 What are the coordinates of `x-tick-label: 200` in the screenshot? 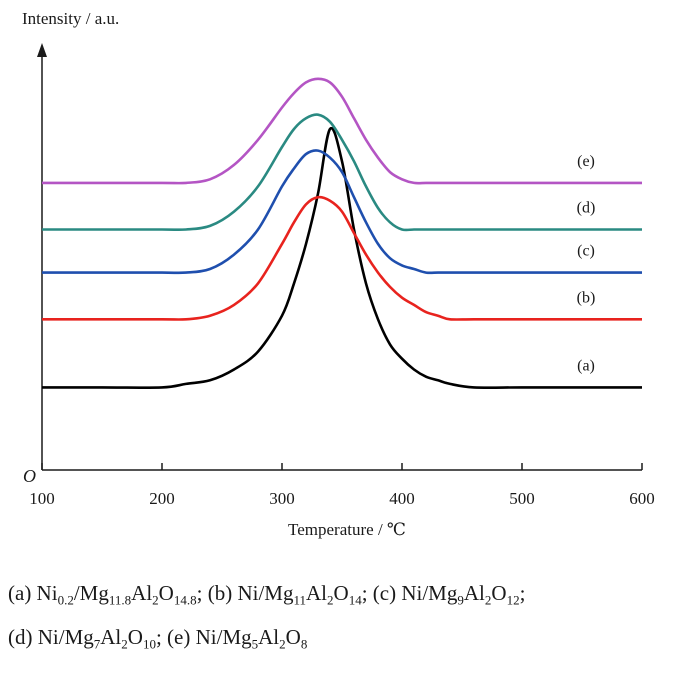 It's located at (162, 498).